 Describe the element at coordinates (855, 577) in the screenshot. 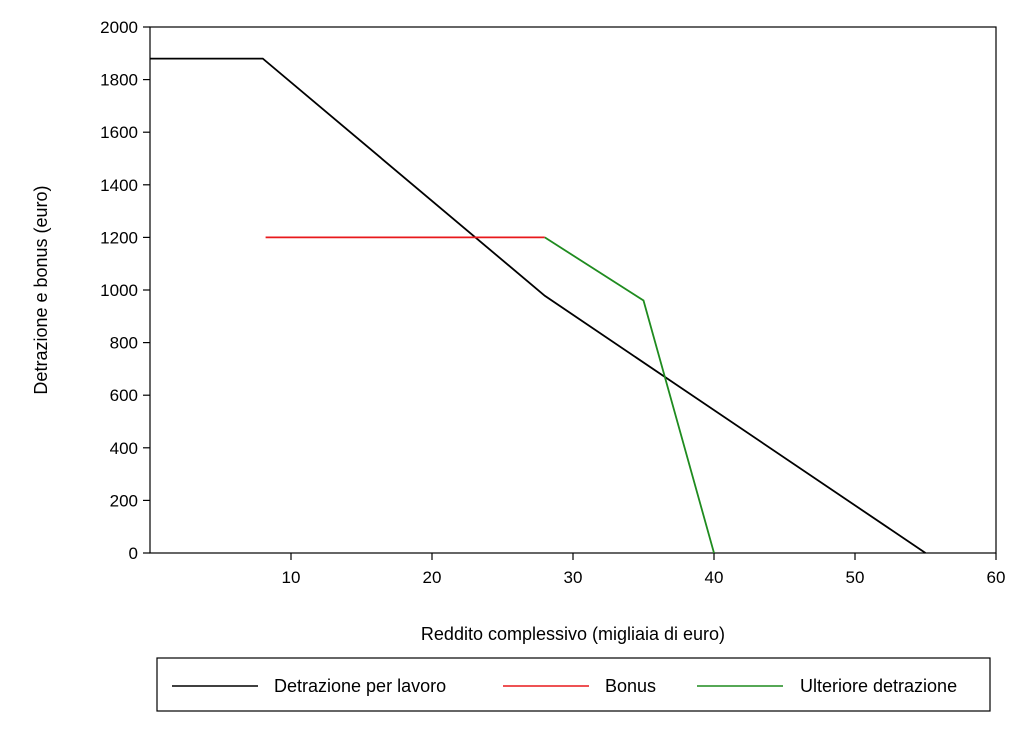

I see `x-tick-label: 50` at that location.